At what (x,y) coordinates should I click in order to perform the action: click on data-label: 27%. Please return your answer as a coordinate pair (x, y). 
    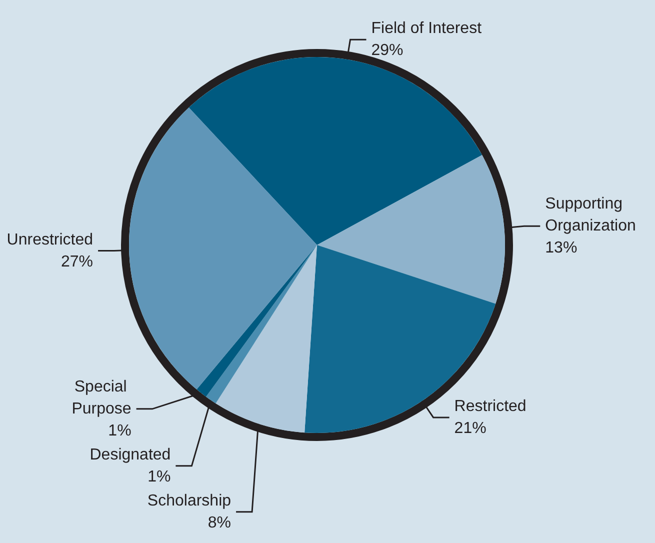
    Looking at the image, I should click on (77, 261).